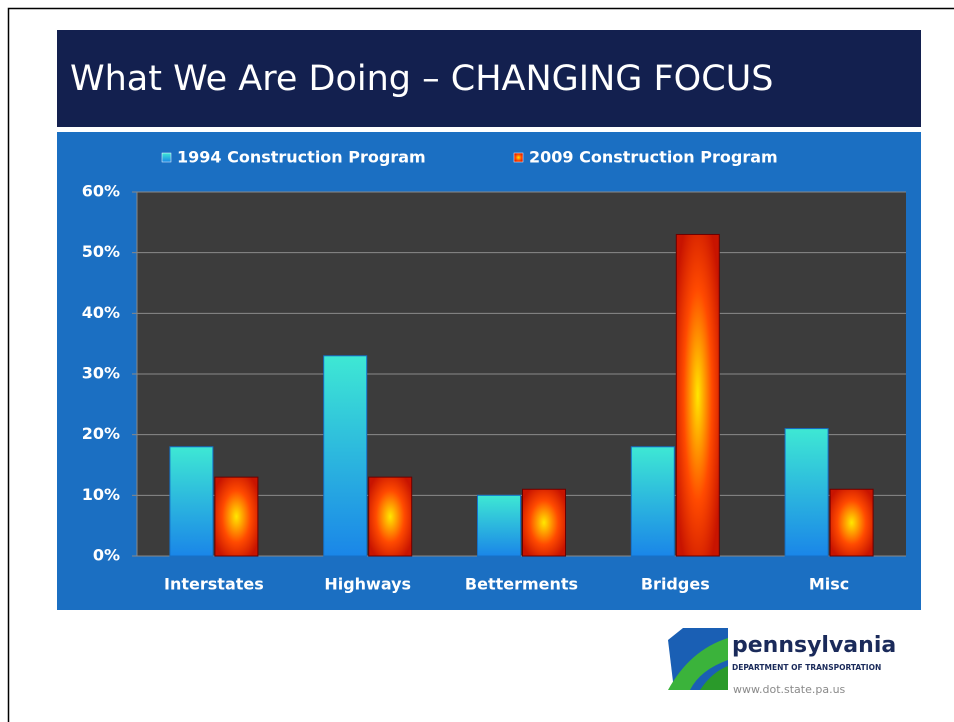 Image resolution: width=954 pixels, height=722 pixels. I want to click on y-tick-label: 60%, so click(101, 191).